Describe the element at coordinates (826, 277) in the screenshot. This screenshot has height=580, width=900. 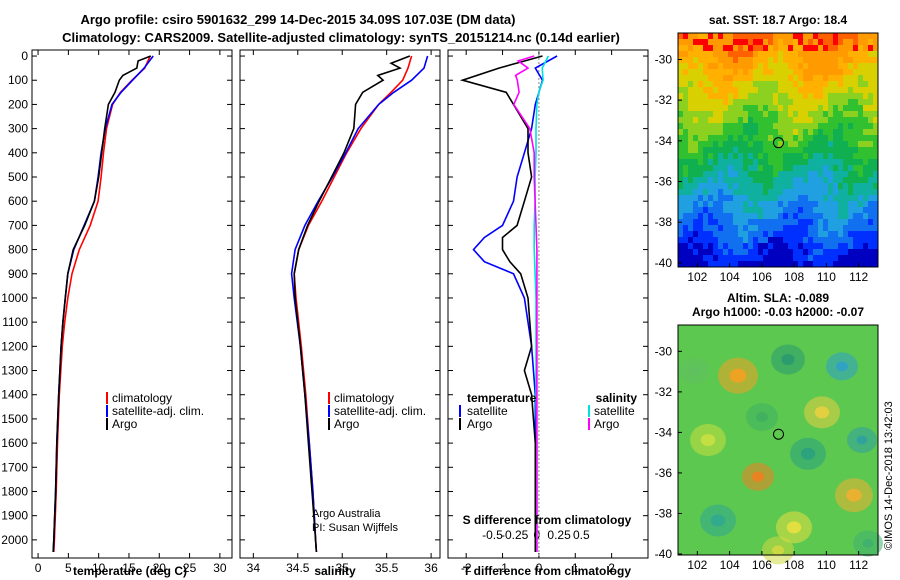
I see `lon-tick-label: 110` at that location.